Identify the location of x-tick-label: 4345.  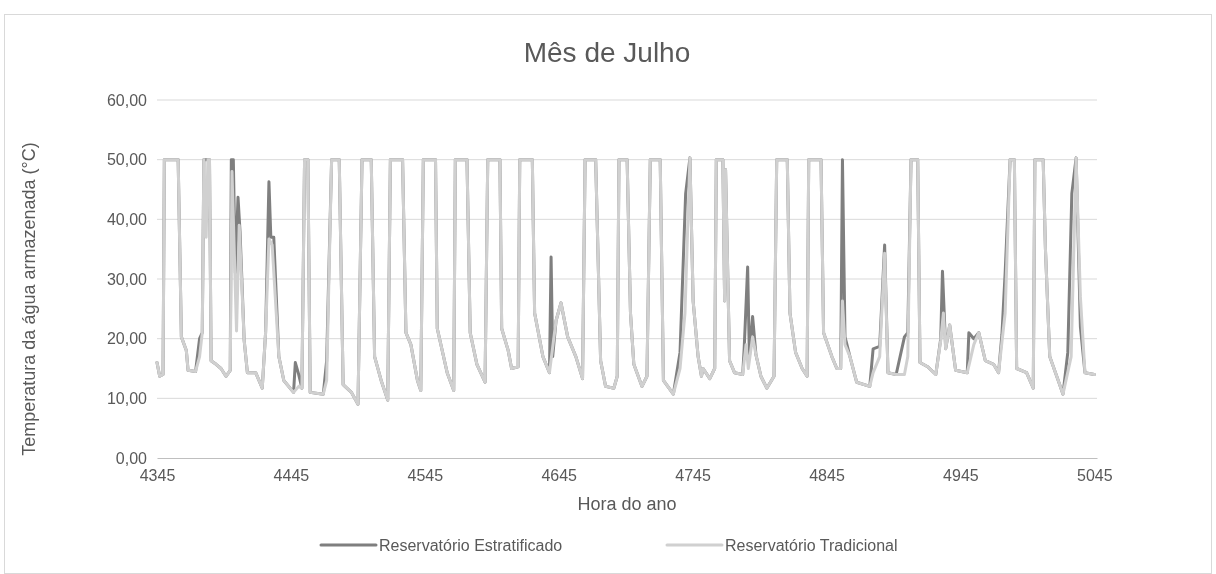
(157, 476).